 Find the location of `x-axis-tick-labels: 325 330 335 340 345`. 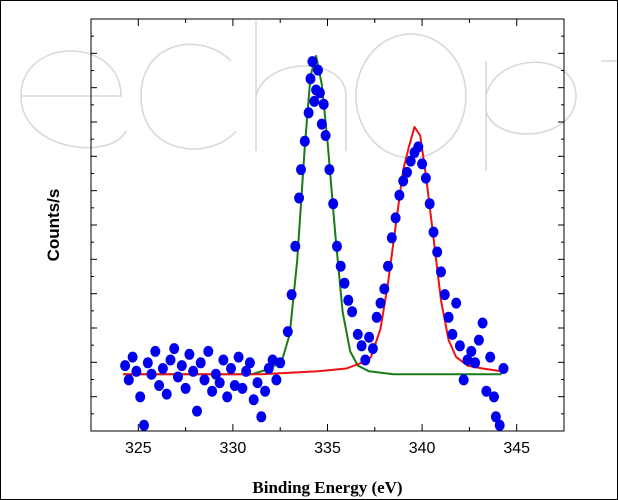

x-axis-tick-labels: 325 330 335 340 345 is located at coordinates (327, 448).